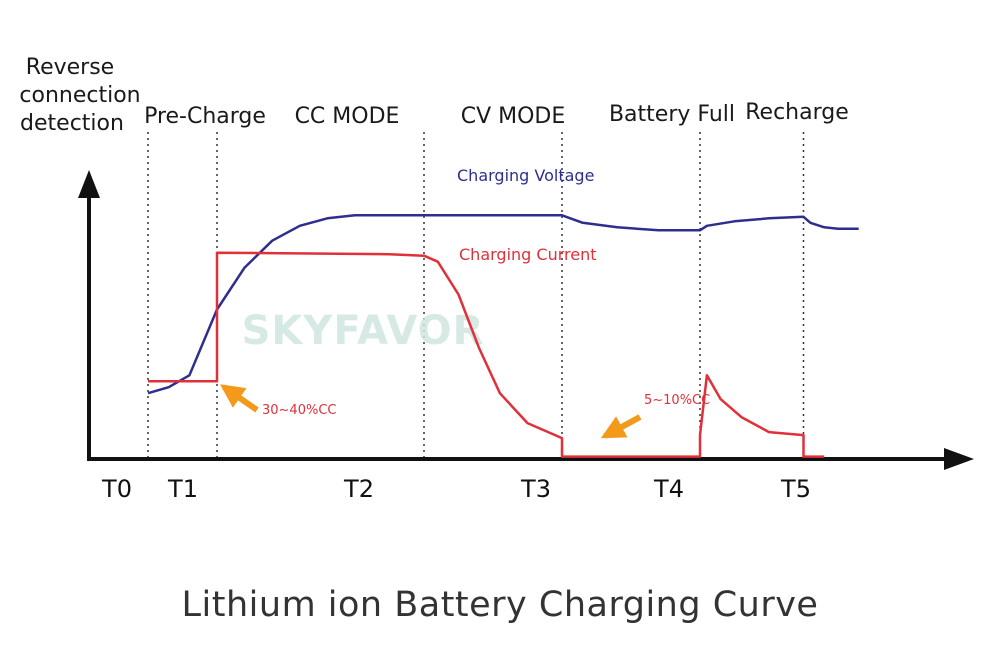  Describe the element at coordinates (513, 116) in the screenshot. I see `phase-label-cv-mode: CV MODE` at that location.